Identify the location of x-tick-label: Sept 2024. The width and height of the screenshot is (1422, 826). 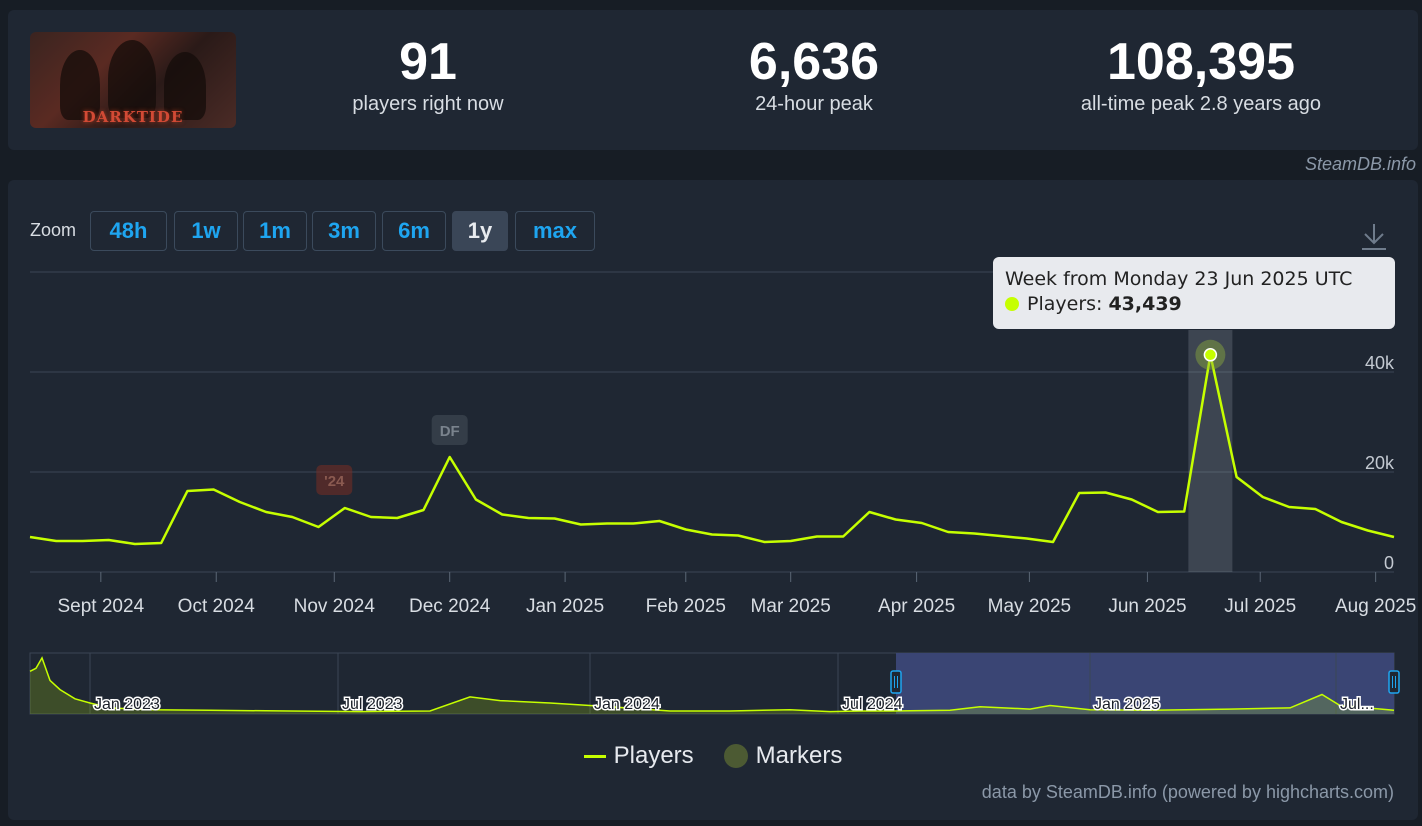
(101, 606).